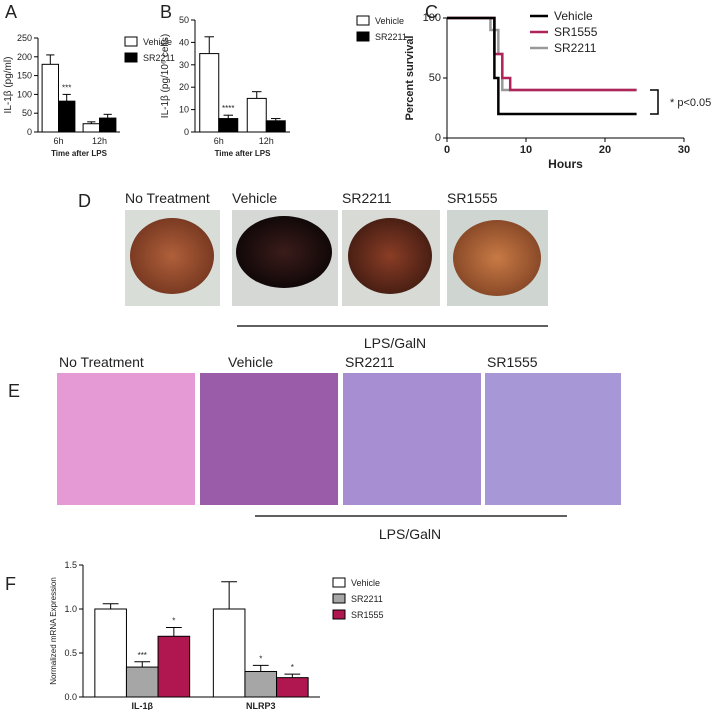 The width and height of the screenshot is (713, 715). What do you see at coordinates (526, 150) in the screenshot?
I see `x-tick-label: 10` at bounding box center [526, 150].